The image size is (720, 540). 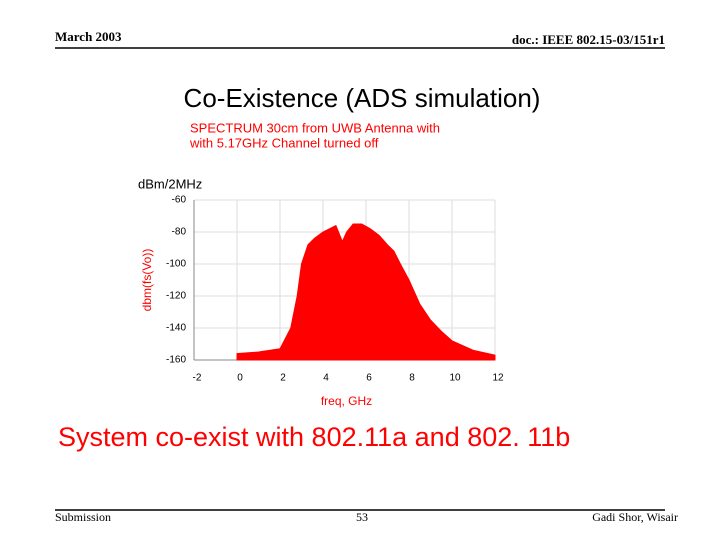 I want to click on x-axis-label: freq, GHz, so click(x=346, y=401).